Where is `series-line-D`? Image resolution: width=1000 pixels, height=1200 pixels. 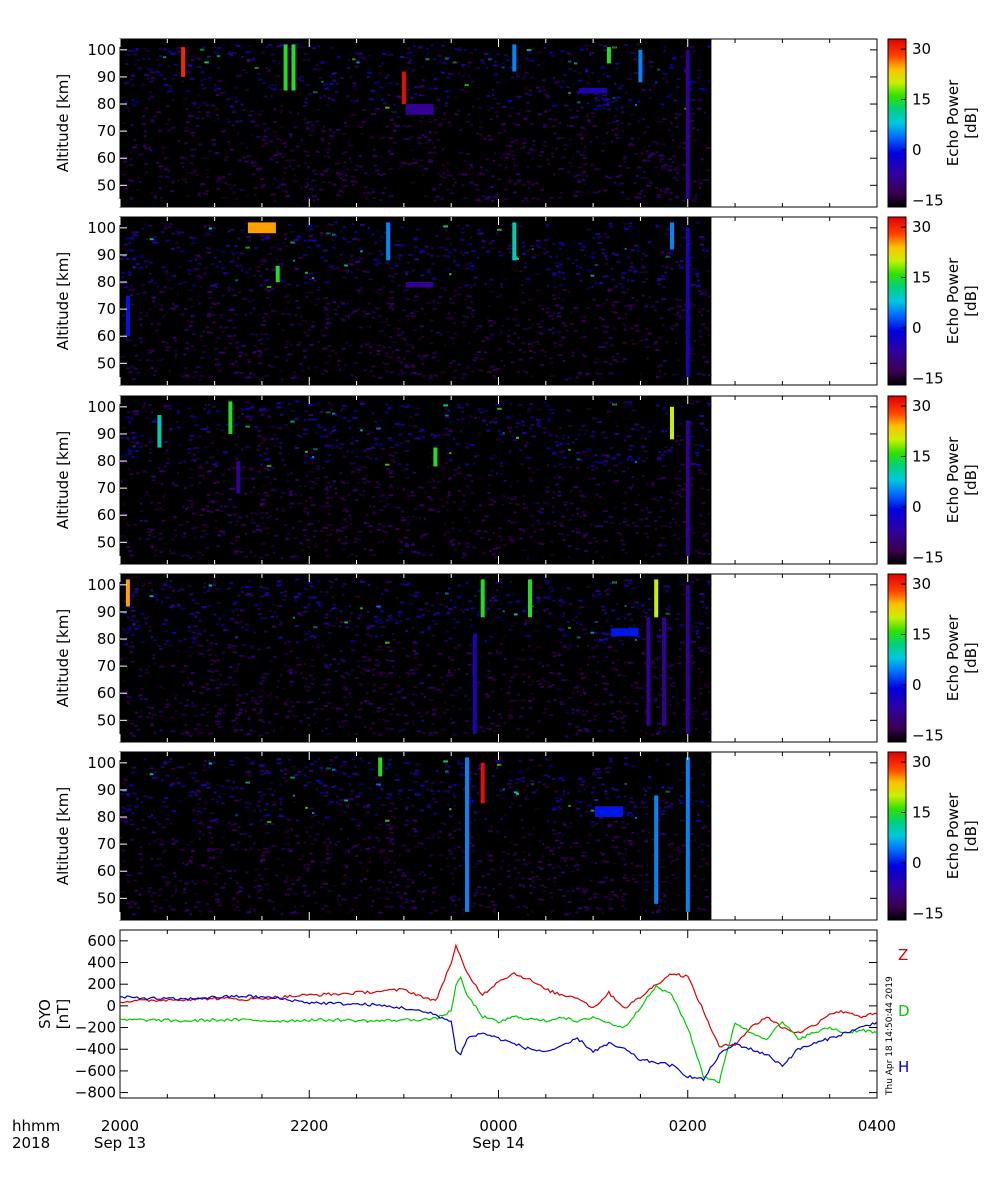
series-line-D is located at coordinates (498, 1030).